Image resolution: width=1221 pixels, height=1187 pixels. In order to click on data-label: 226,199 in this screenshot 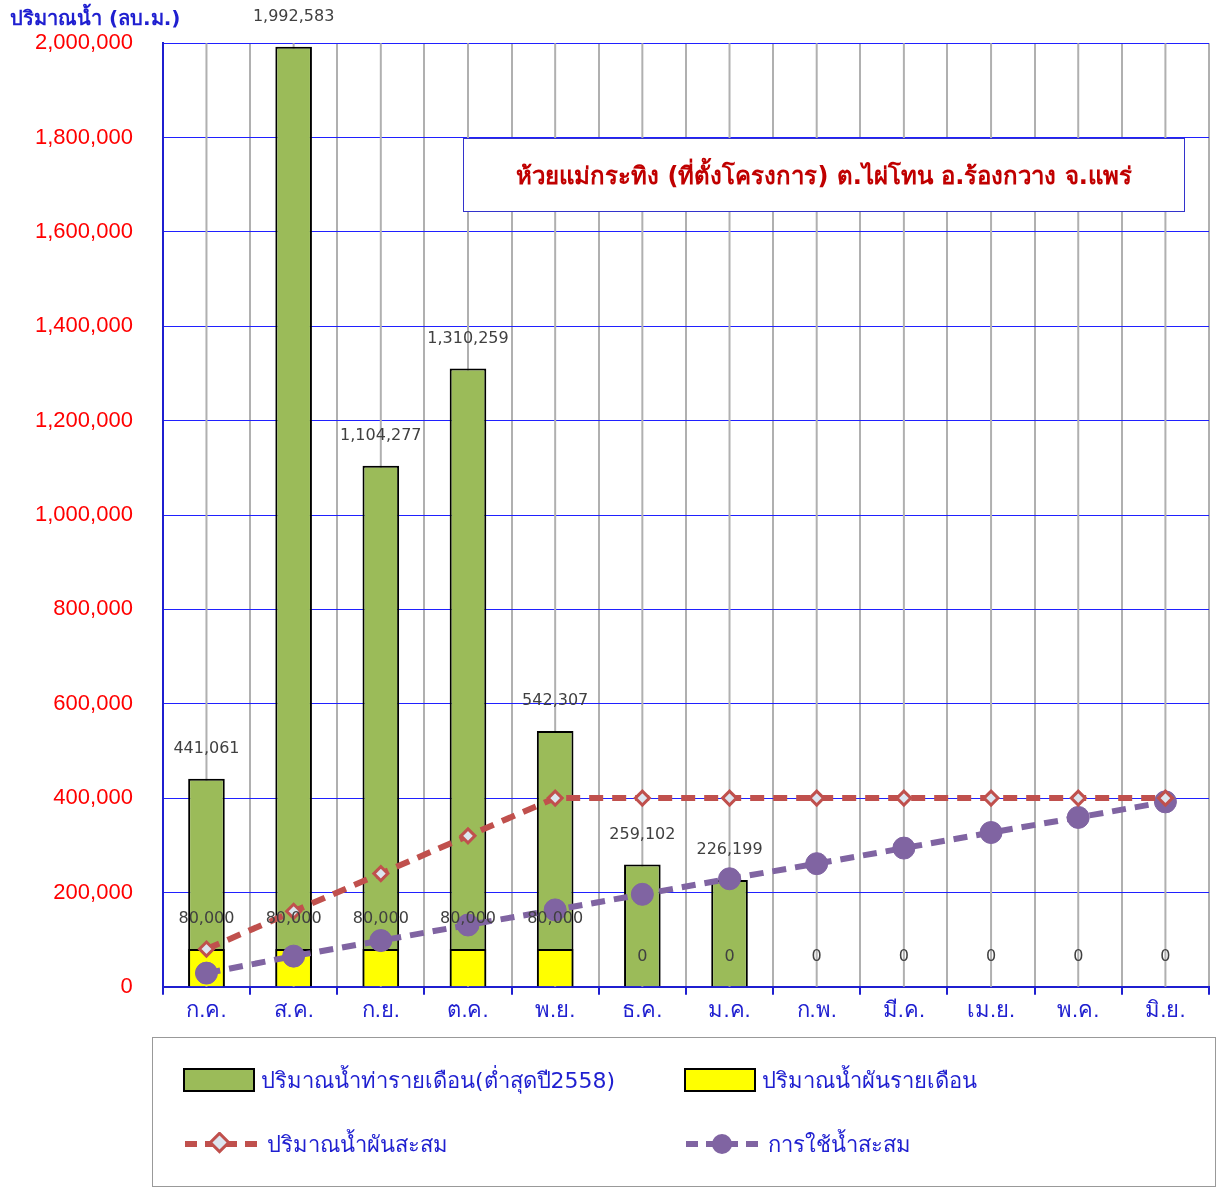, I will do `click(729, 849)`.